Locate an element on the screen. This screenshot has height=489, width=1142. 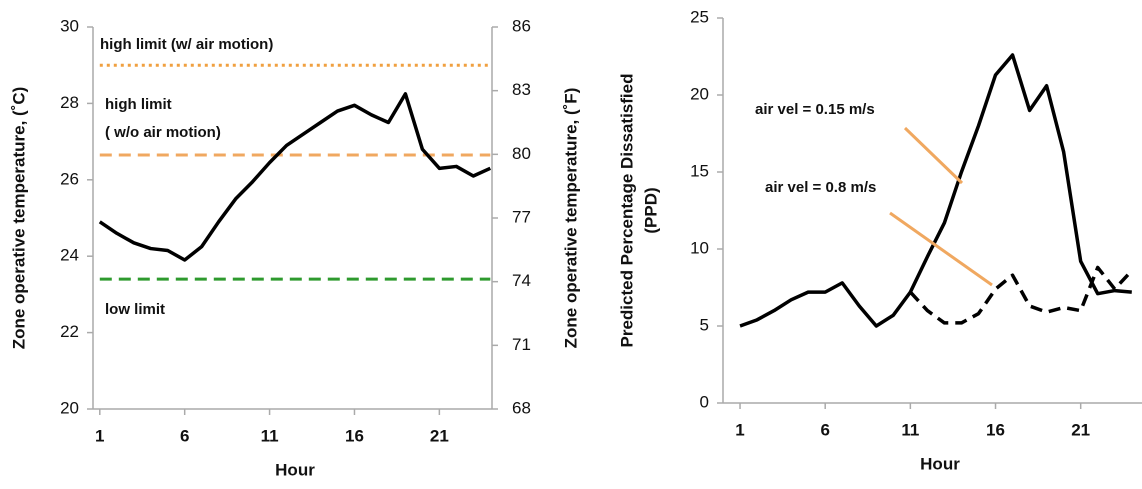
y2-tick-label: 80 is located at coordinates (521, 153).